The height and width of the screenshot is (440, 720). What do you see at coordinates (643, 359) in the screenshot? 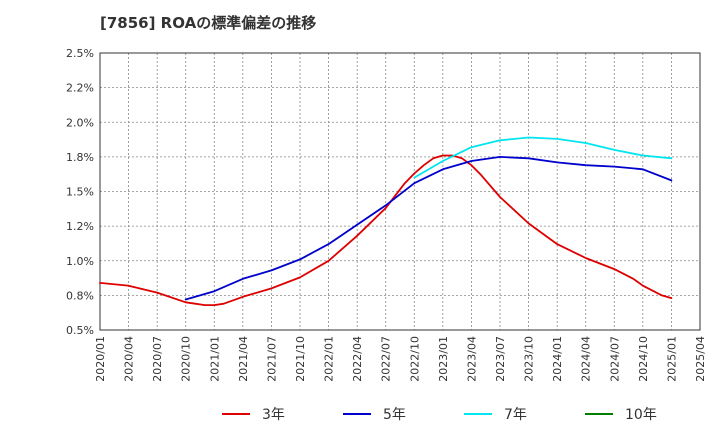
I see `x-tick-label: 2024/10` at bounding box center [643, 359].